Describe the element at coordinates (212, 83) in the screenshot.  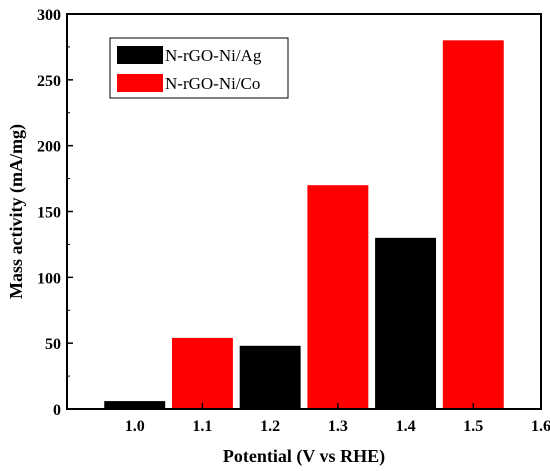
I see `legend-label: N-rGO-Ni/Co` at that location.